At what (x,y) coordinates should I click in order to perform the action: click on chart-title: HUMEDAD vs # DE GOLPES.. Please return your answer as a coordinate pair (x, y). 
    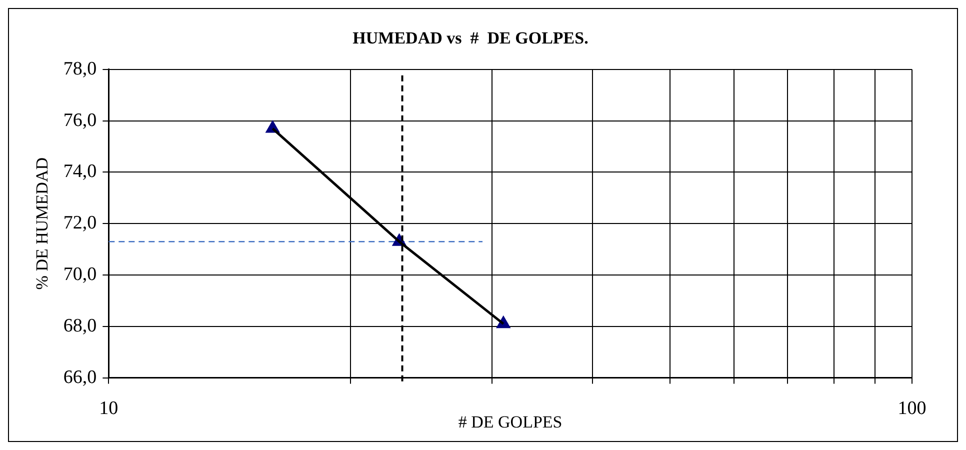
    Looking at the image, I should click on (470, 38).